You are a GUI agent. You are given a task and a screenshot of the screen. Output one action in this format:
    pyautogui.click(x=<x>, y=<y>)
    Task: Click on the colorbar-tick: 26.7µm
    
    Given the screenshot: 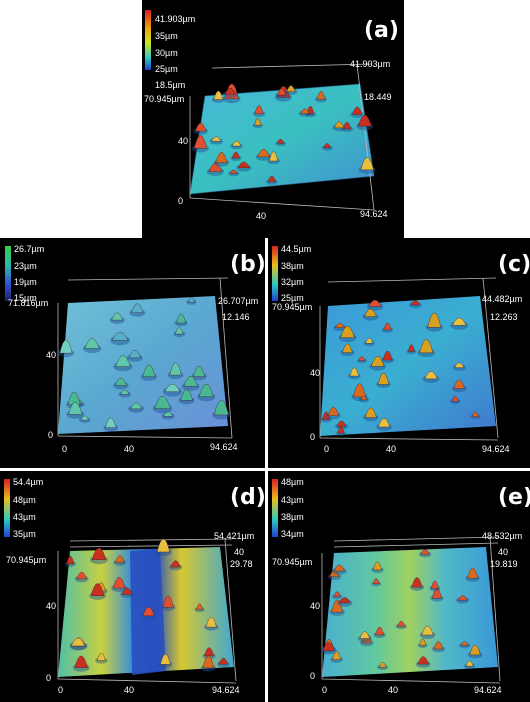 What is the action you would take?
    pyautogui.click(x=29, y=249)
    